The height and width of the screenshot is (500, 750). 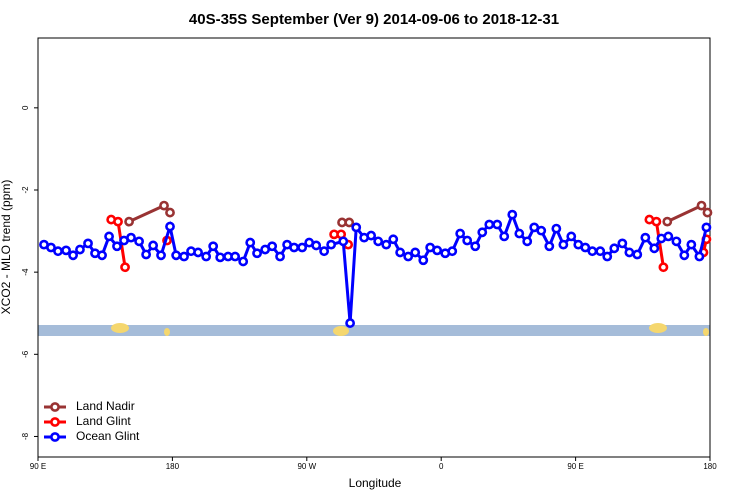 I want to click on y-tick-label: -4, so click(x=25, y=272).